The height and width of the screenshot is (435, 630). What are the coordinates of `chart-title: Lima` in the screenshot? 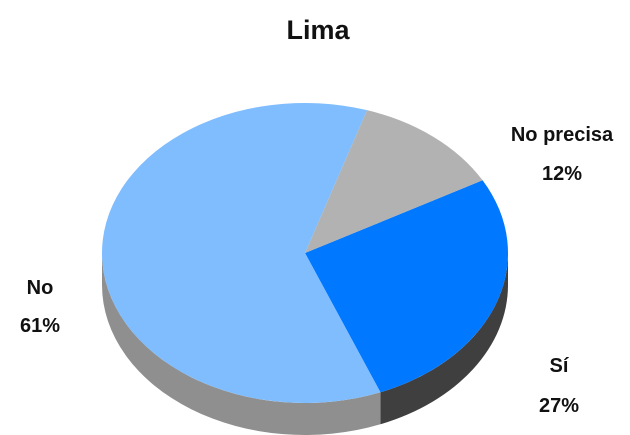 It's located at (318, 30).